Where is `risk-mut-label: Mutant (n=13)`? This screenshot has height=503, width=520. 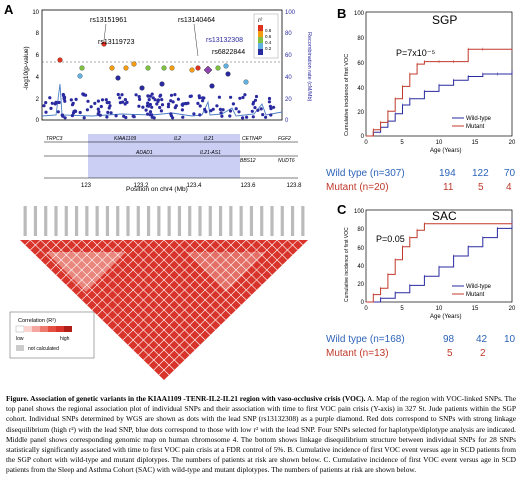 risk-mut-label: Mutant (n=13) is located at coordinates (357, 353).